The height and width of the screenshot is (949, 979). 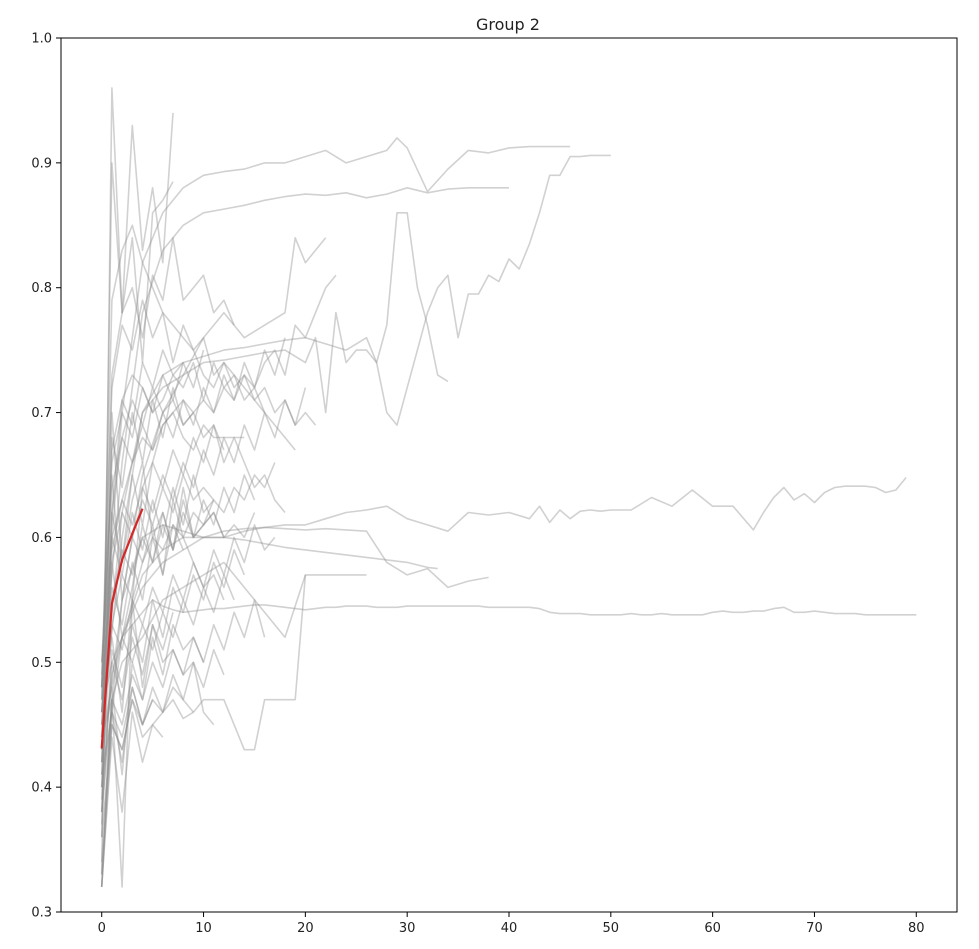 I want to click on x-tick-label: 70, so click(x=814, y=928).